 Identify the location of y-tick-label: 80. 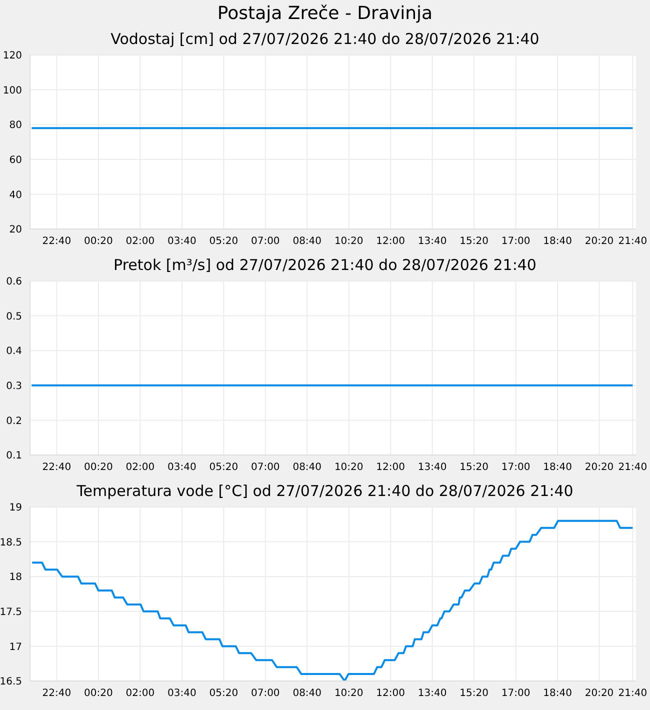
(15, 126).